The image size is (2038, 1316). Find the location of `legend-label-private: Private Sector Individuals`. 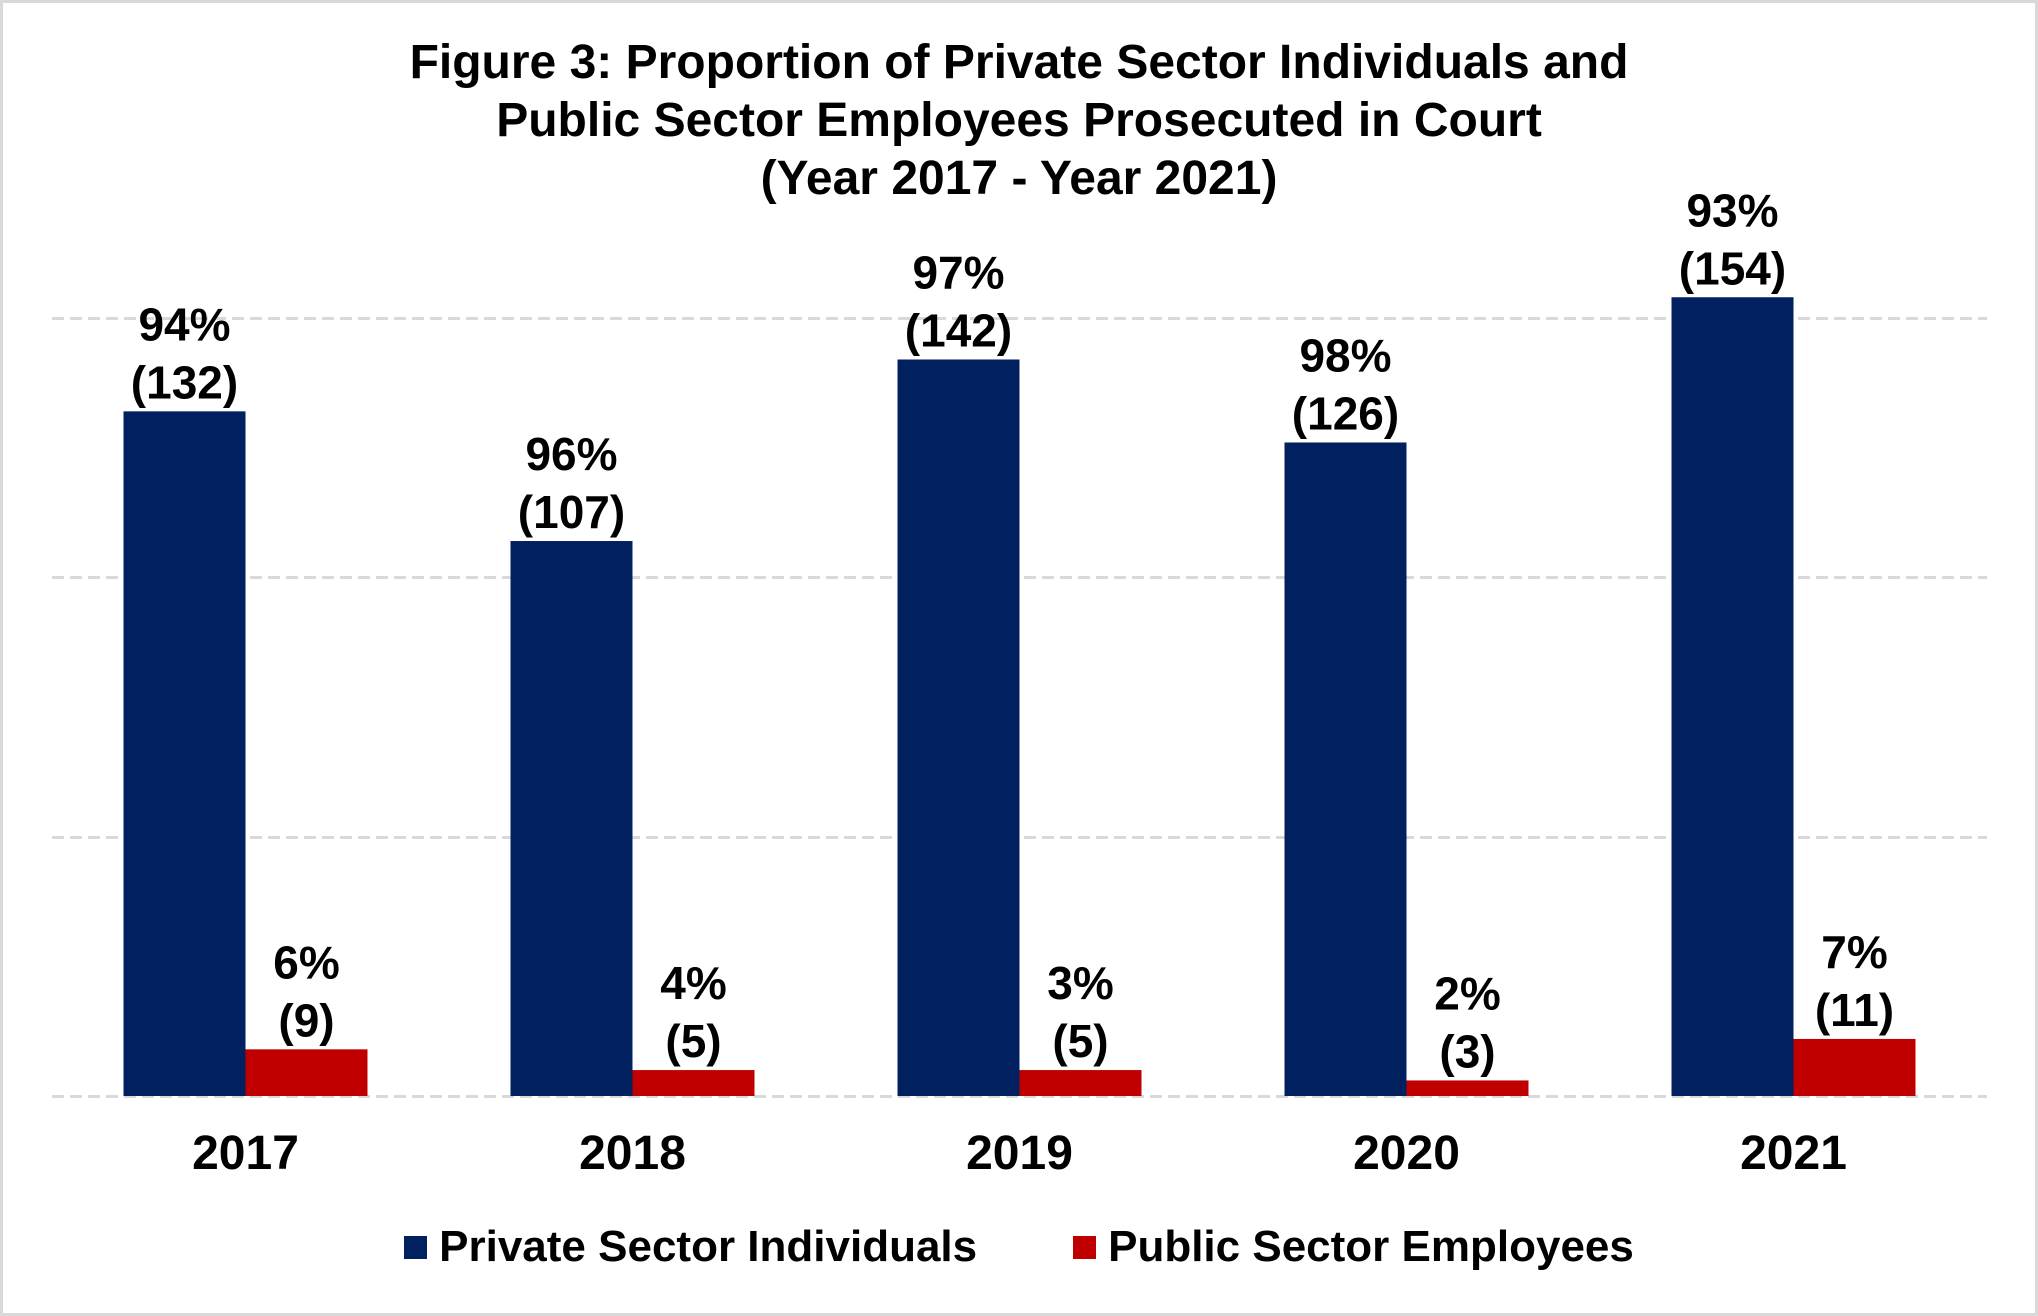

legend-label-private: Private Sector Individuals is located at coordinates (708, 1246).